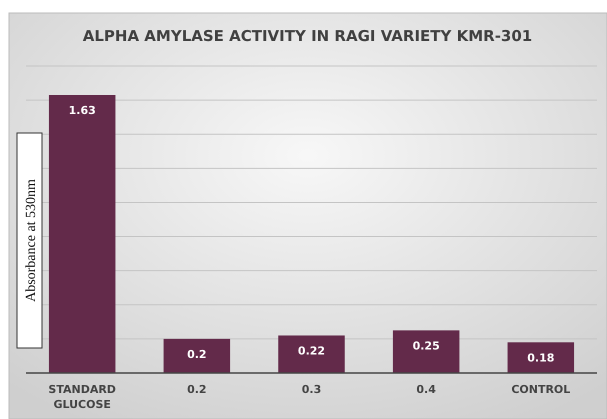  Describe the element at coordinates (307, 36) in the screenshot. I see `chart-title: ALPHA AMYLASE ACTIVITY IN RAGI VARIETY KMR-301` at that location.